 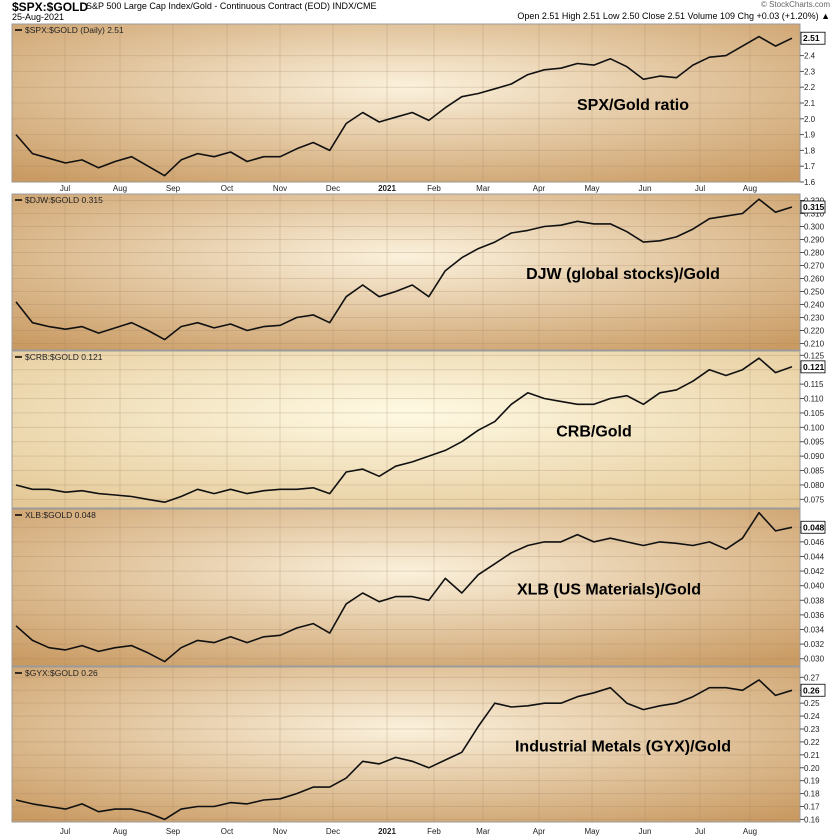 What do you see at coordinates (812, 819) in the screenshot?
I see `y-tick-label: 0.16` at bounding box center [812, 819].